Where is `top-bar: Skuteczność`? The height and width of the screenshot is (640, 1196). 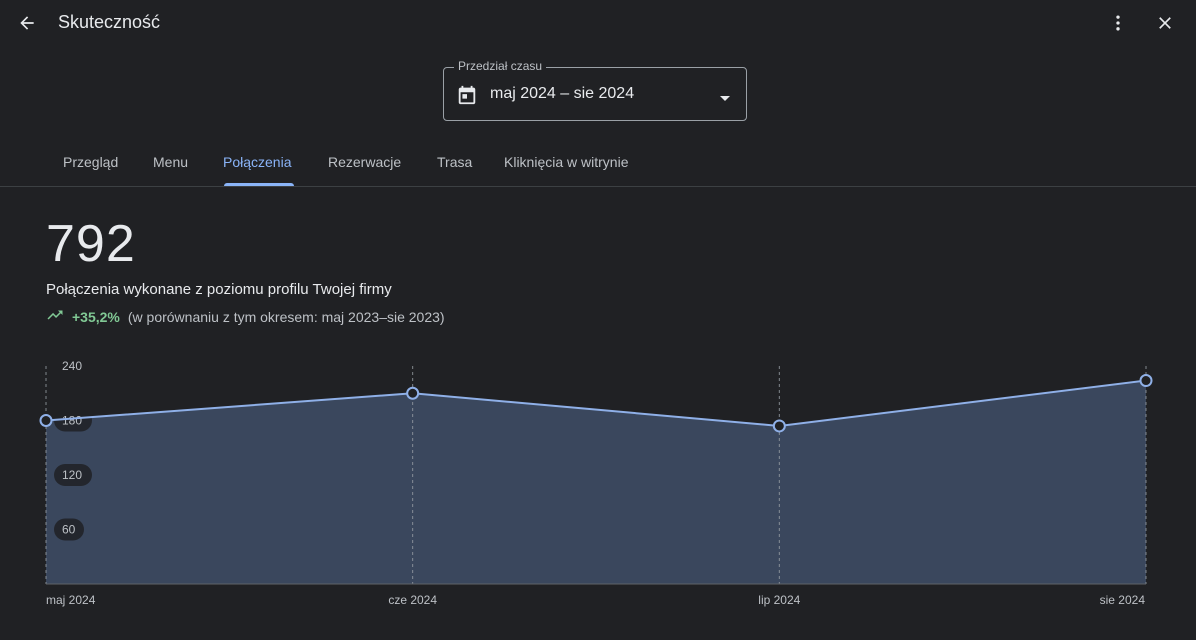 top-bar: Skuteczność is located at coordinates (598, 23).